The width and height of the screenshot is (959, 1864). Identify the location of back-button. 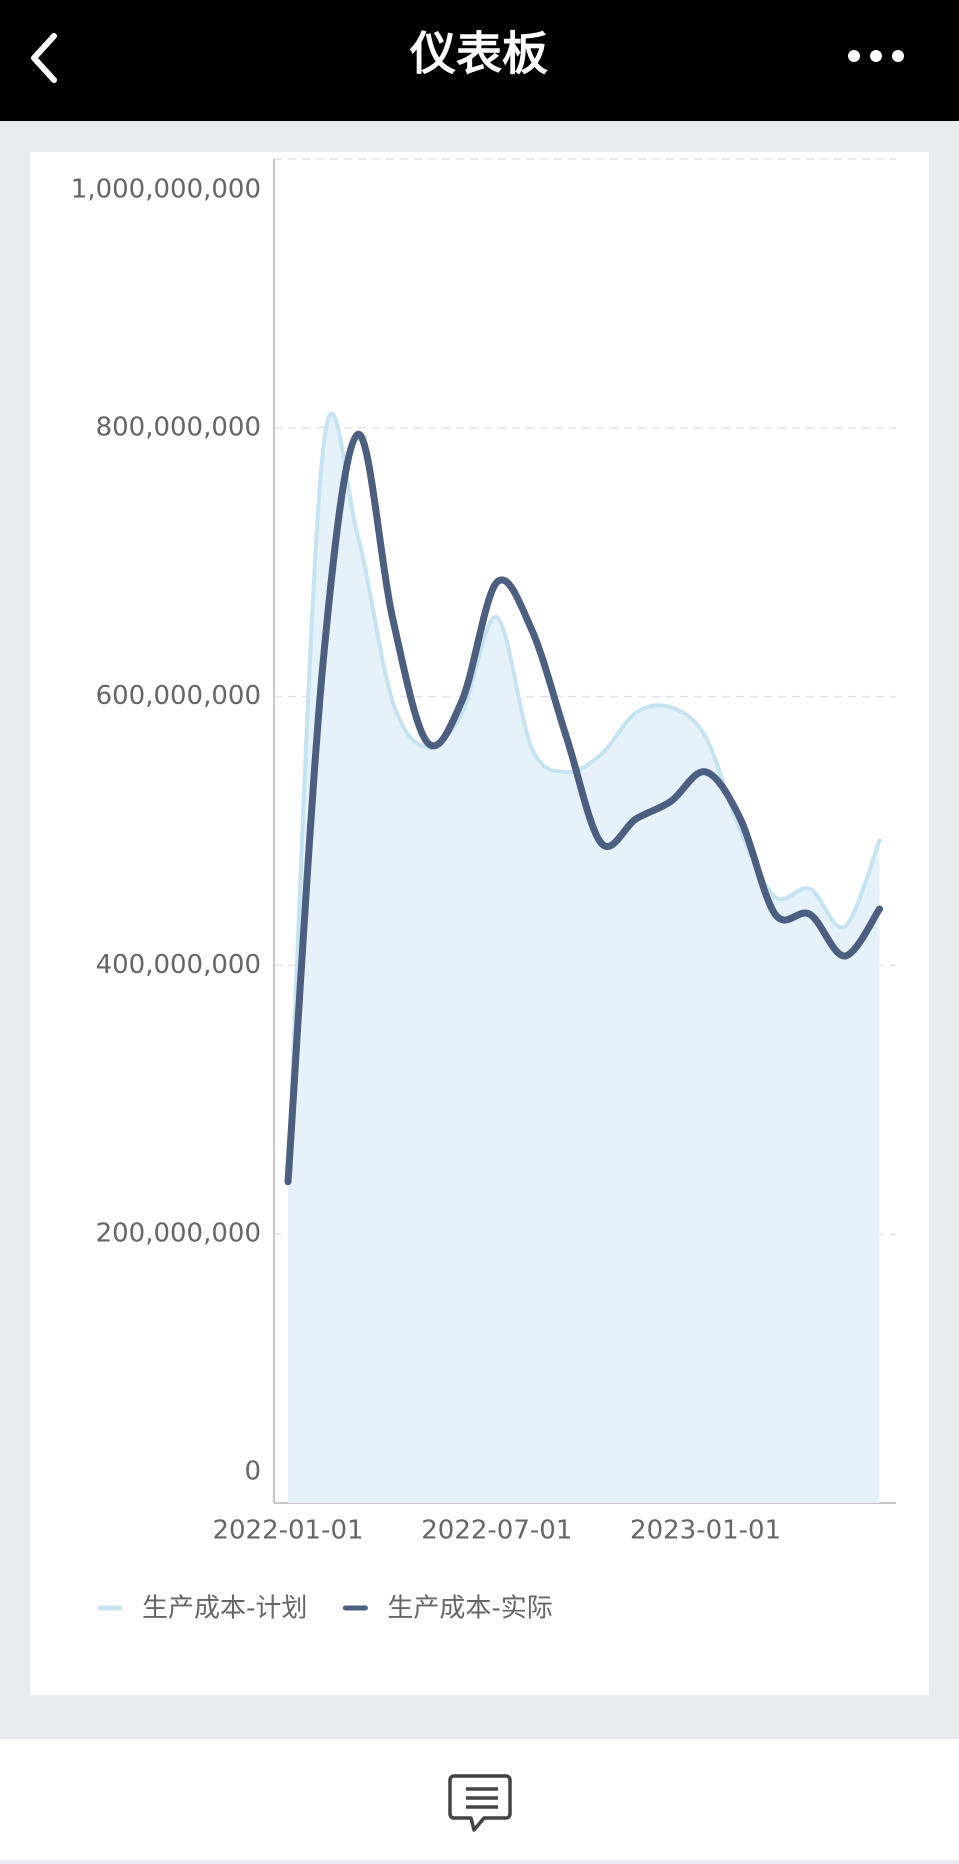
(44, 58).